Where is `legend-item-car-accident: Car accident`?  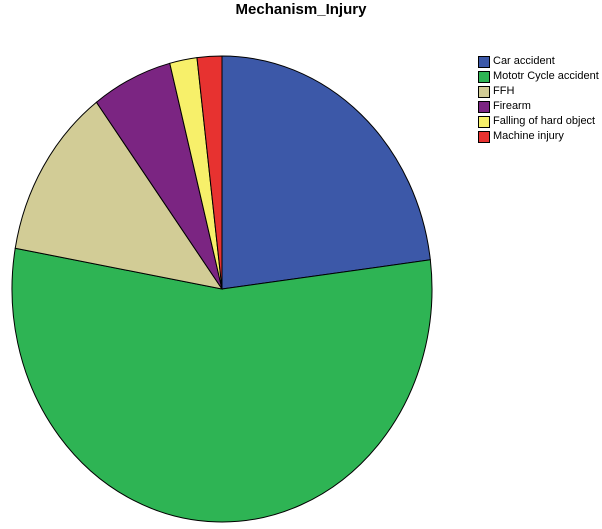
legend-item-car-accident: Car accident is located at coordinates (538, 61).